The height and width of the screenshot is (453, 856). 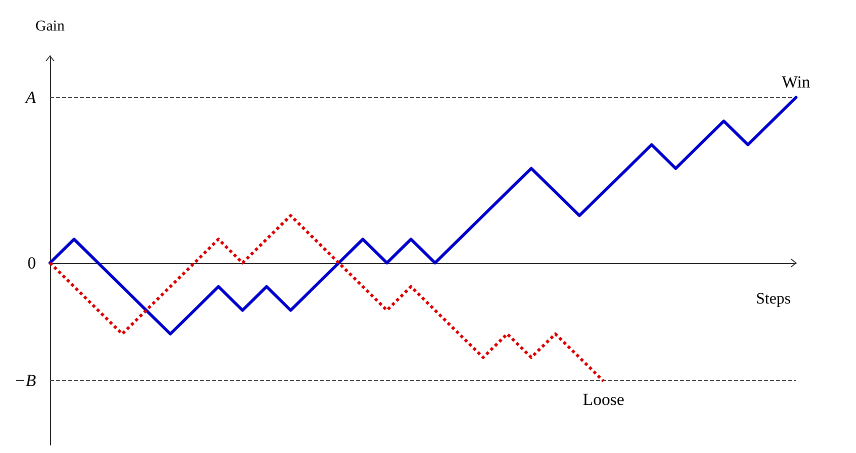 What do you see at coordinates (773, 299) in the screenshot?
I see `x-axis-title: Steps` at bounding box center [773, 299].